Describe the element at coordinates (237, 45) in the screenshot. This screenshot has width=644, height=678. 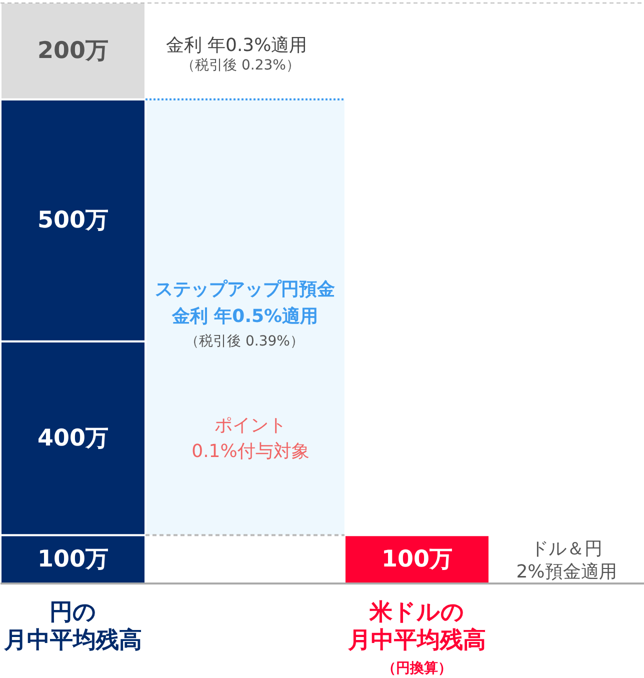
I see `annotation: 金利 年0.3%適用` at that location.